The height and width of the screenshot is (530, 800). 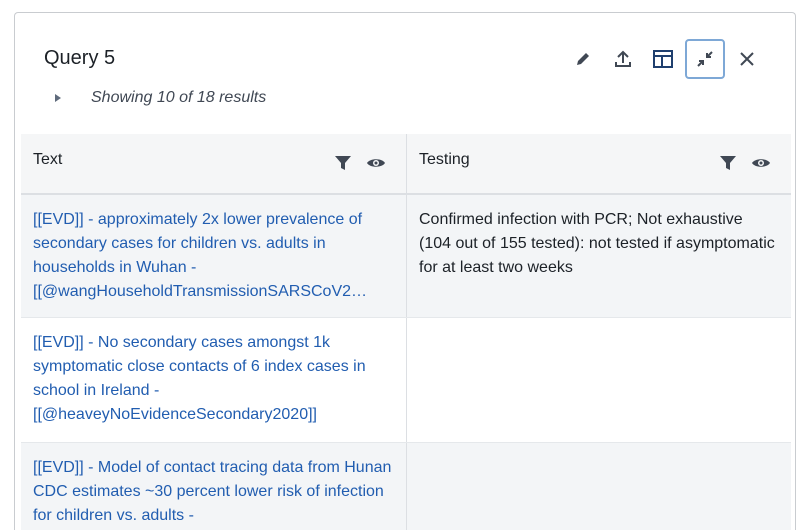 I want to click on minimize-button, so click(x=705, y=59).